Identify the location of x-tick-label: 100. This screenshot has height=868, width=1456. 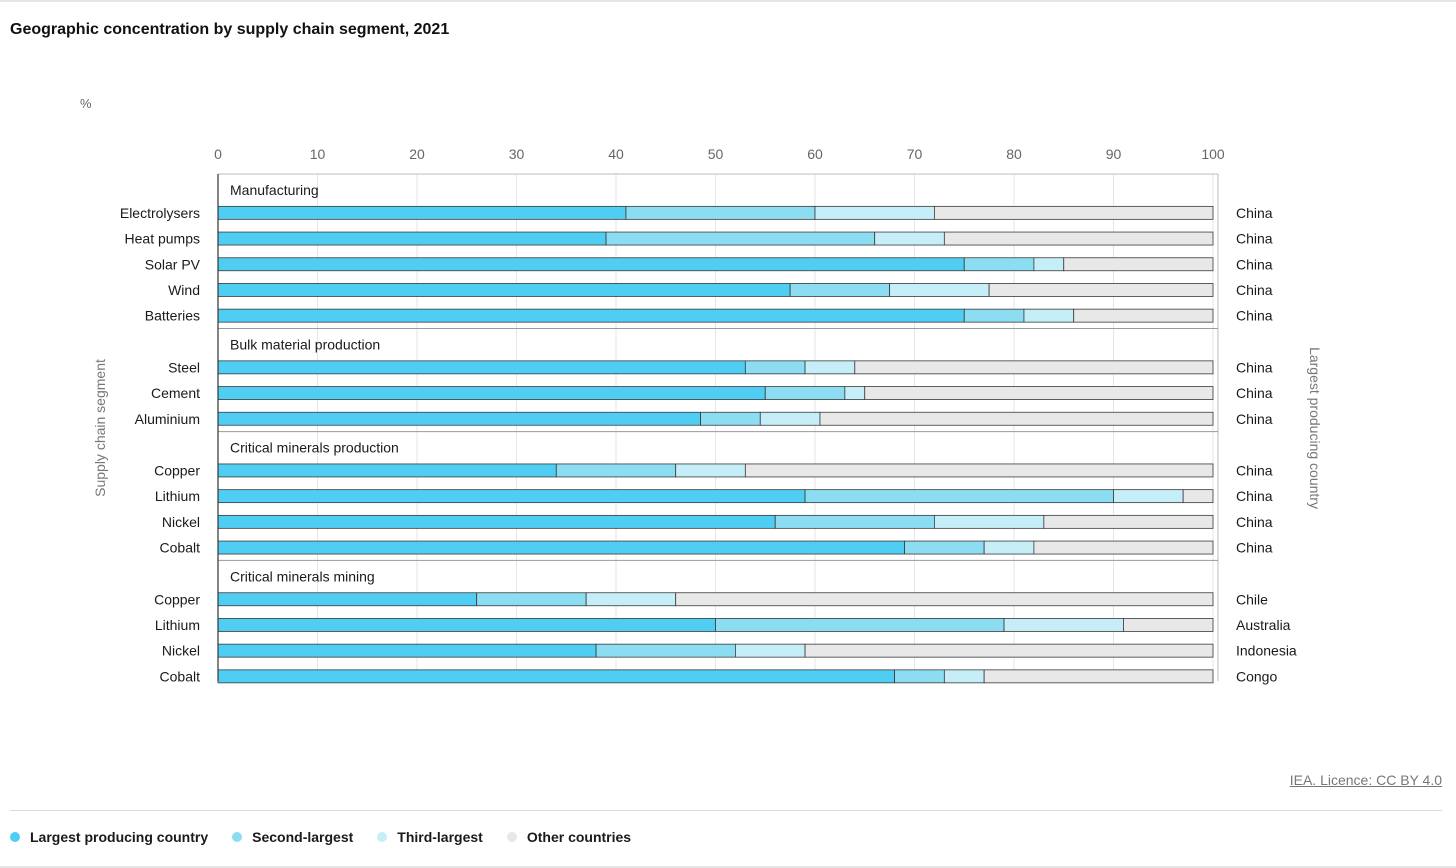
(1213, 154).